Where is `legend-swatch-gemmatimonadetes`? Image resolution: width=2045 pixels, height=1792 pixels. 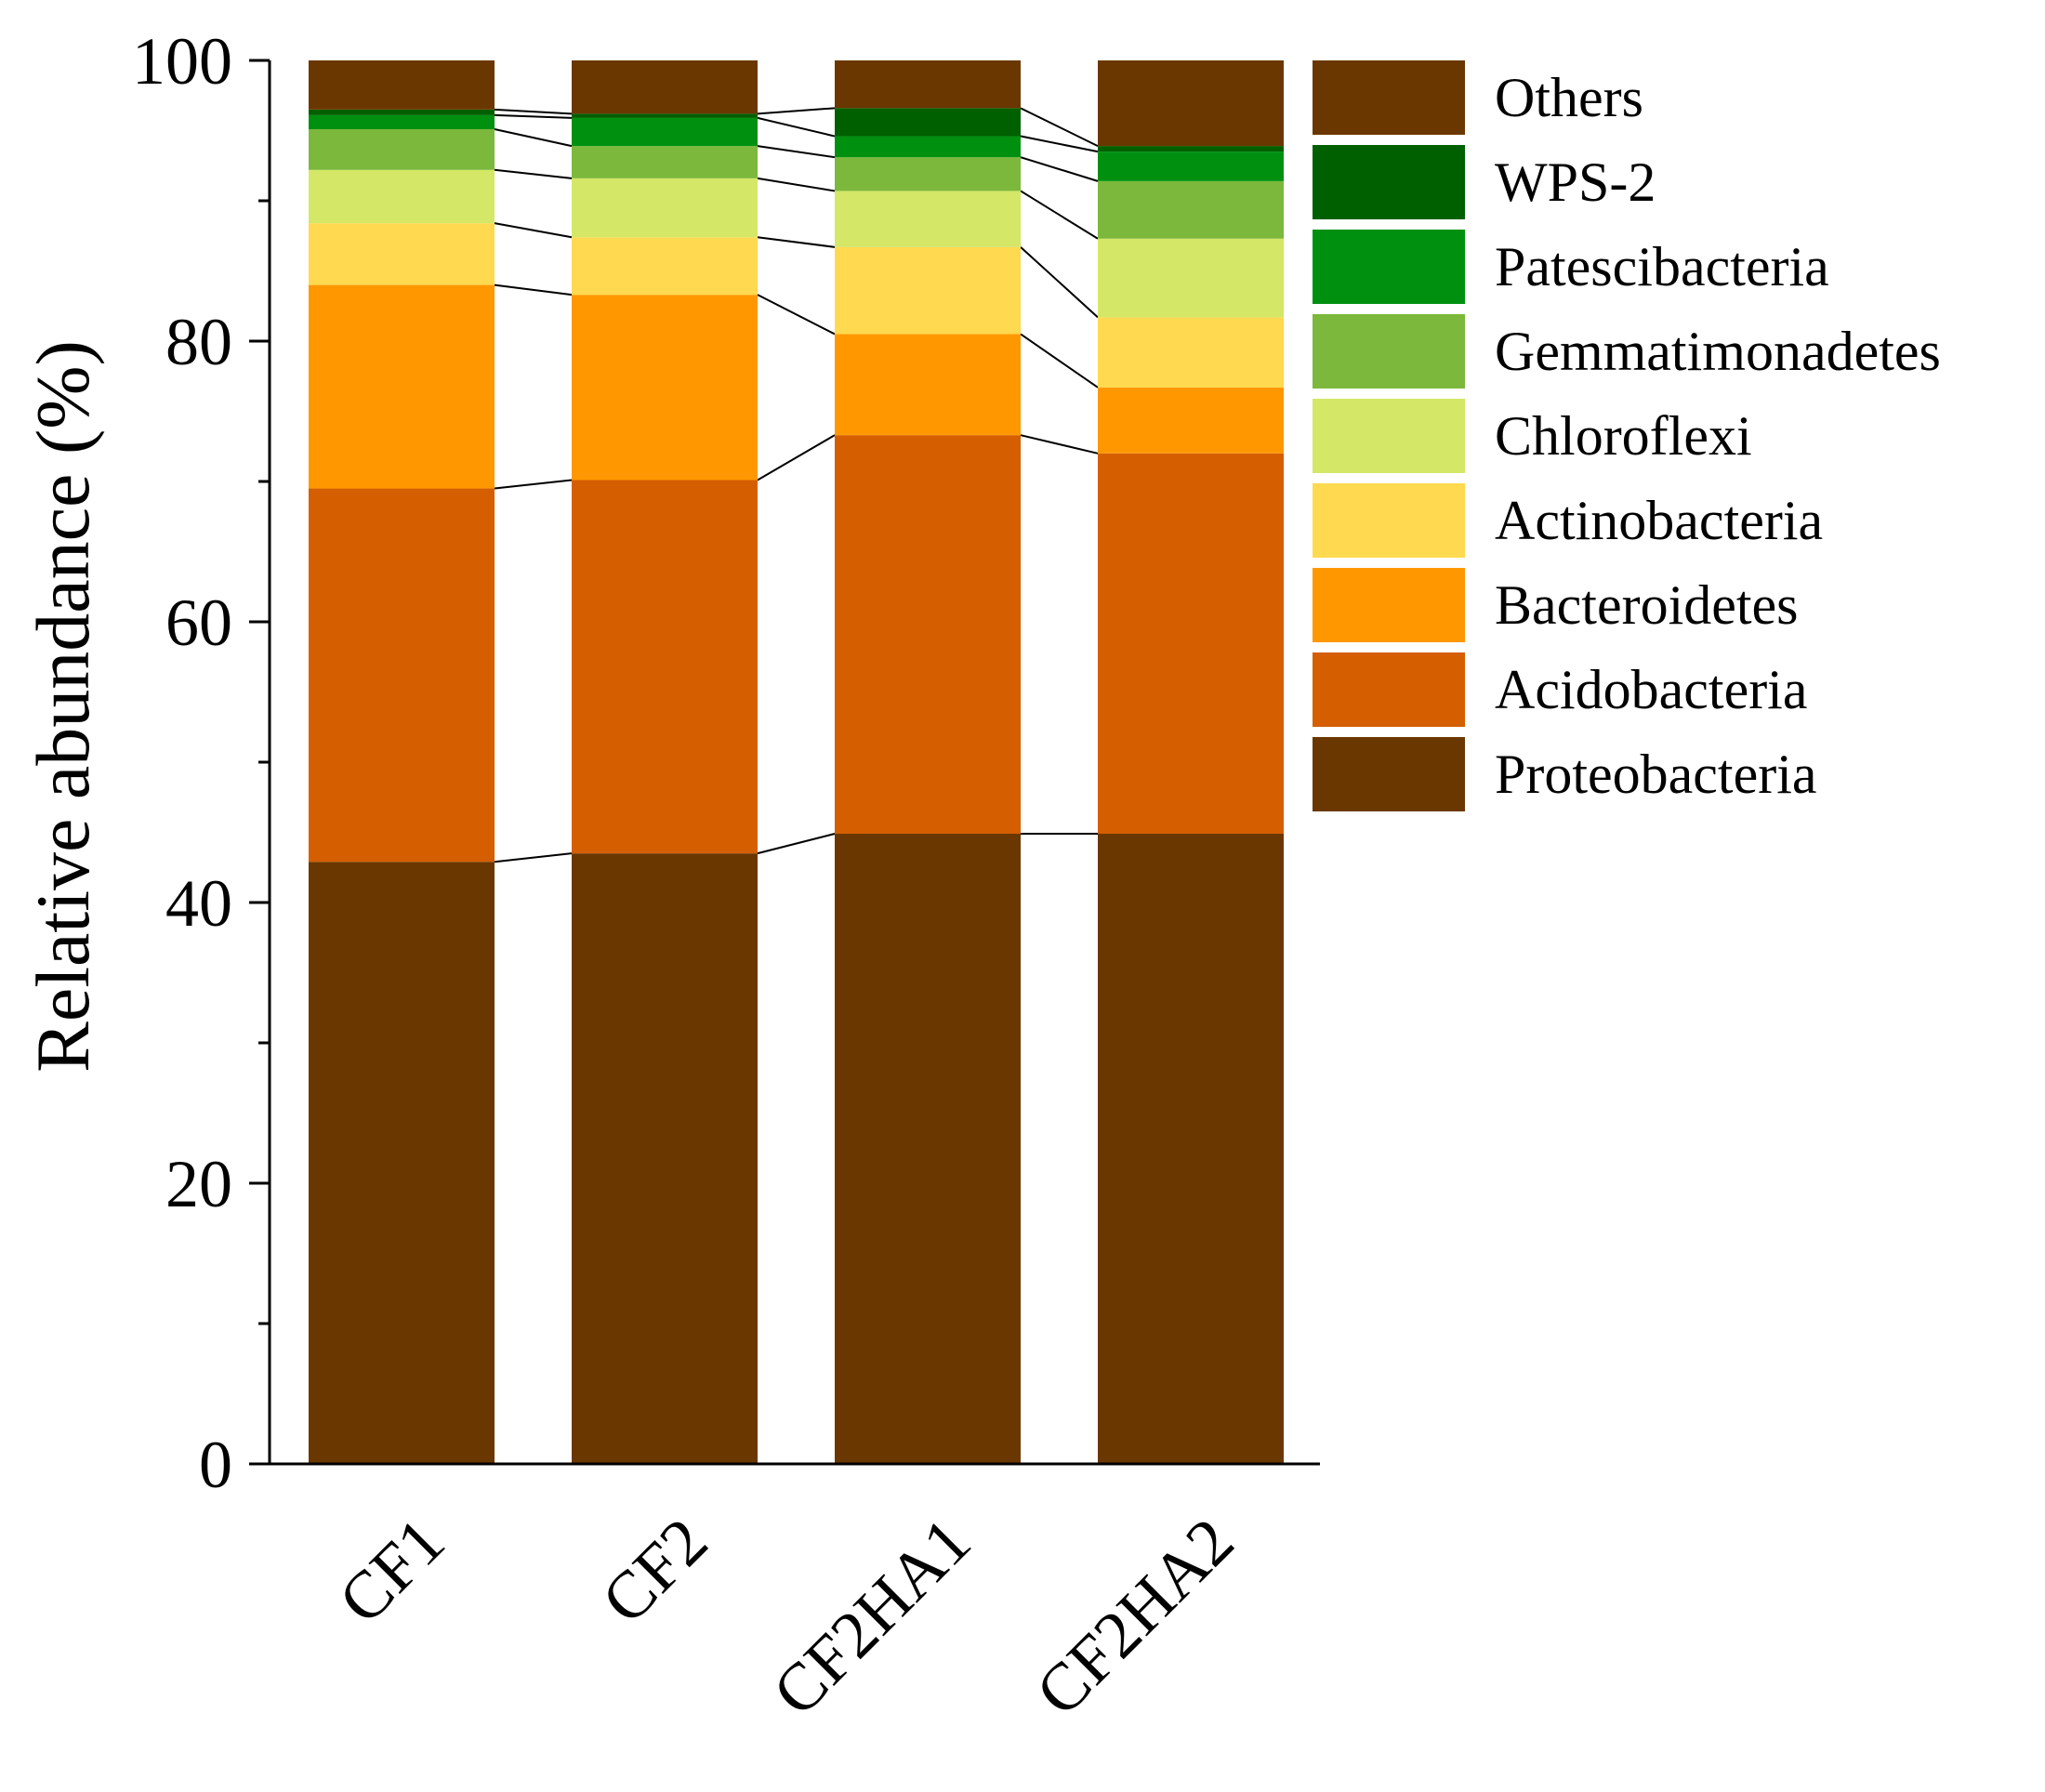 legend-swatch-gemmatimonadetes is located at coordinates (1389, 352).